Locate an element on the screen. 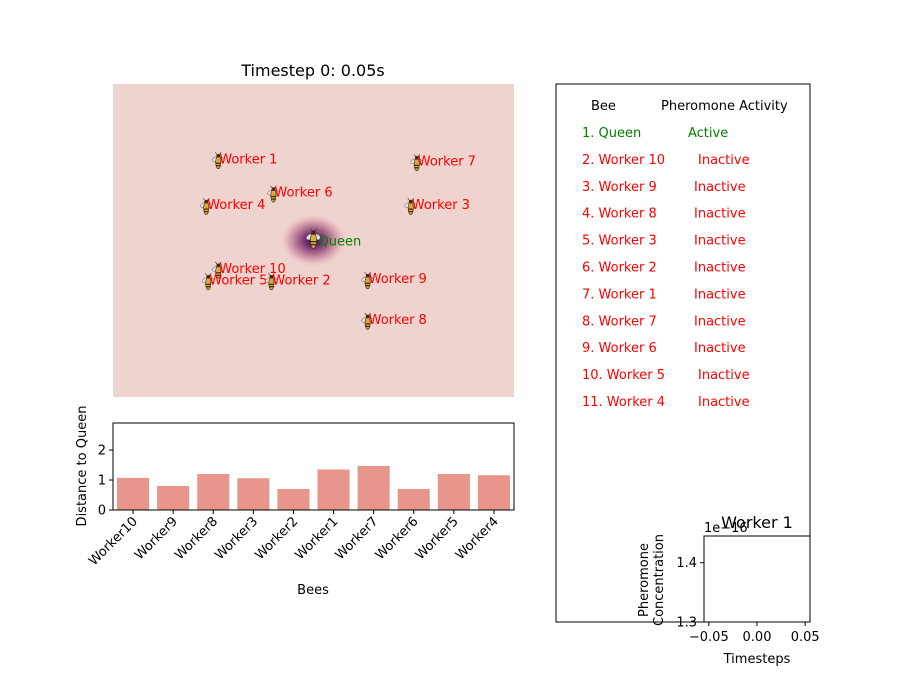 This screenshot has width=900, height=700. table-cell-status: Active is located at coordinates (708, 133).